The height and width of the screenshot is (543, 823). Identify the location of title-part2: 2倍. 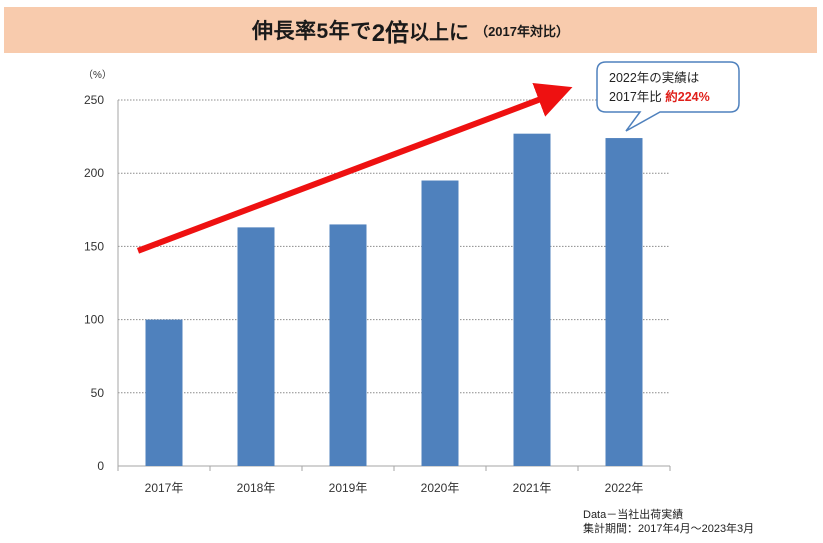
(390, 33).